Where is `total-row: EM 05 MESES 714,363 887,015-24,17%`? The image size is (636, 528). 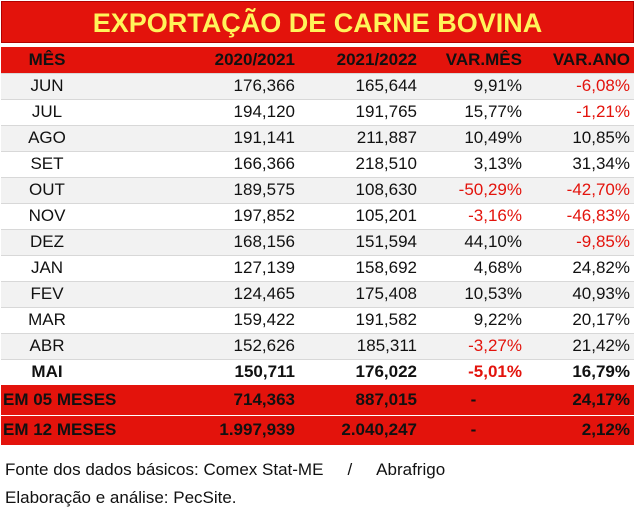 total-row: EM 05 MESES 714,363 887,015-24,17% is located at coordinates (317, 400).